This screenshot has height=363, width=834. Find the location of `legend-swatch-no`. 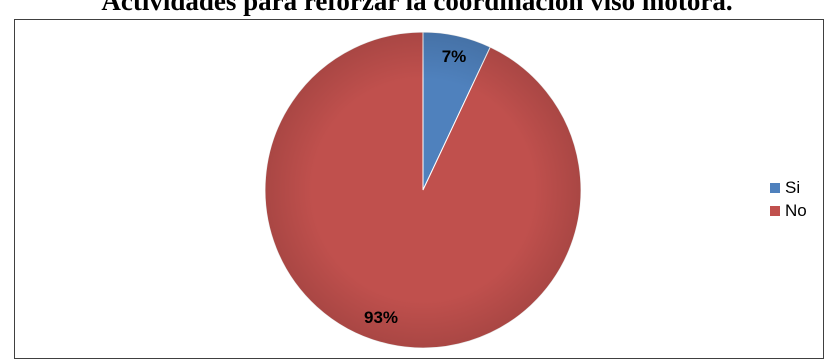

legend-swatch-no is located at coordinates (775, 210).